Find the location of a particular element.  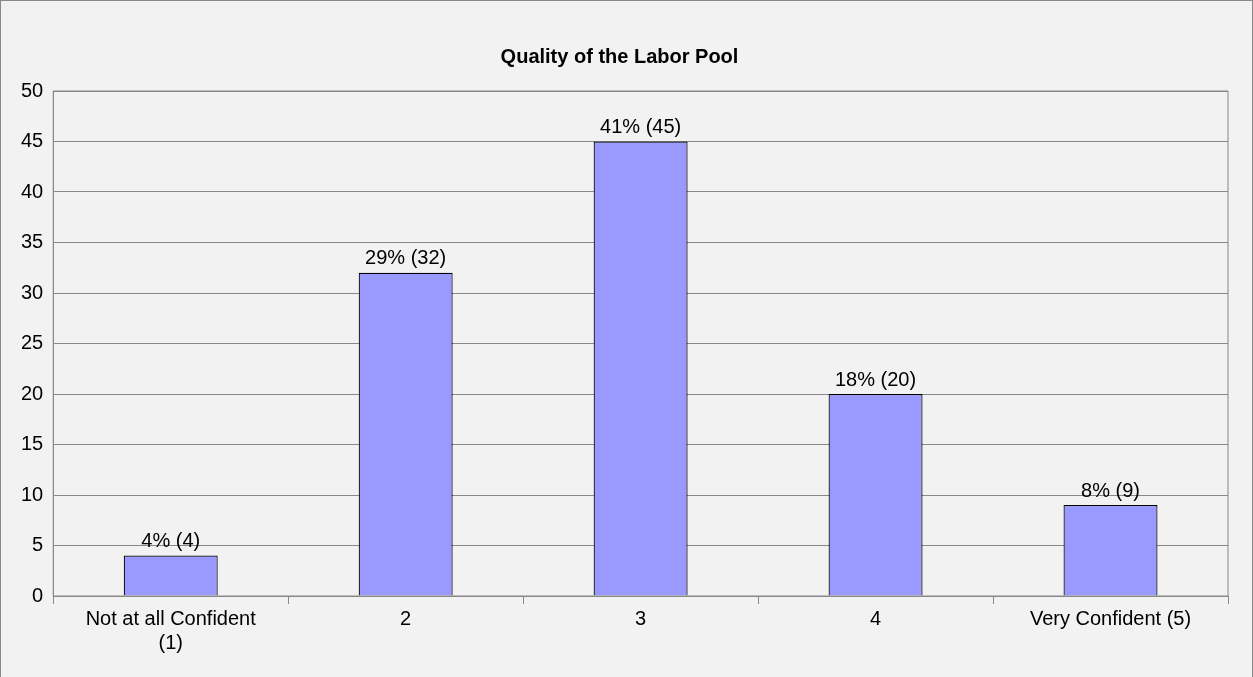

x-tick-label: 3 is located at coordinates (641, 617).